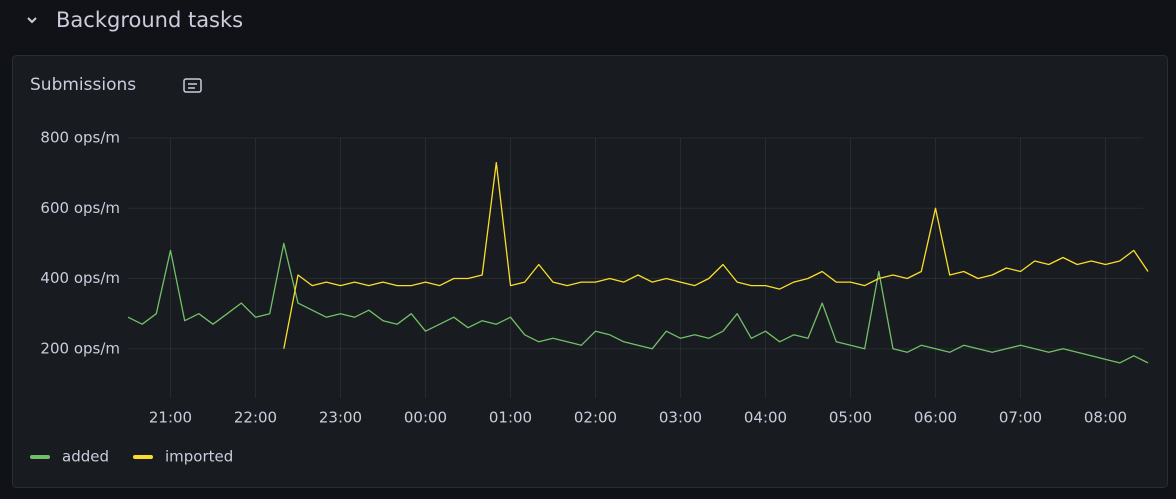 The height and width of the screenshot is (499, 1176). Describe the element at coordinates (85, 457) in the screenshot. I see `legend-label: added` at that location.